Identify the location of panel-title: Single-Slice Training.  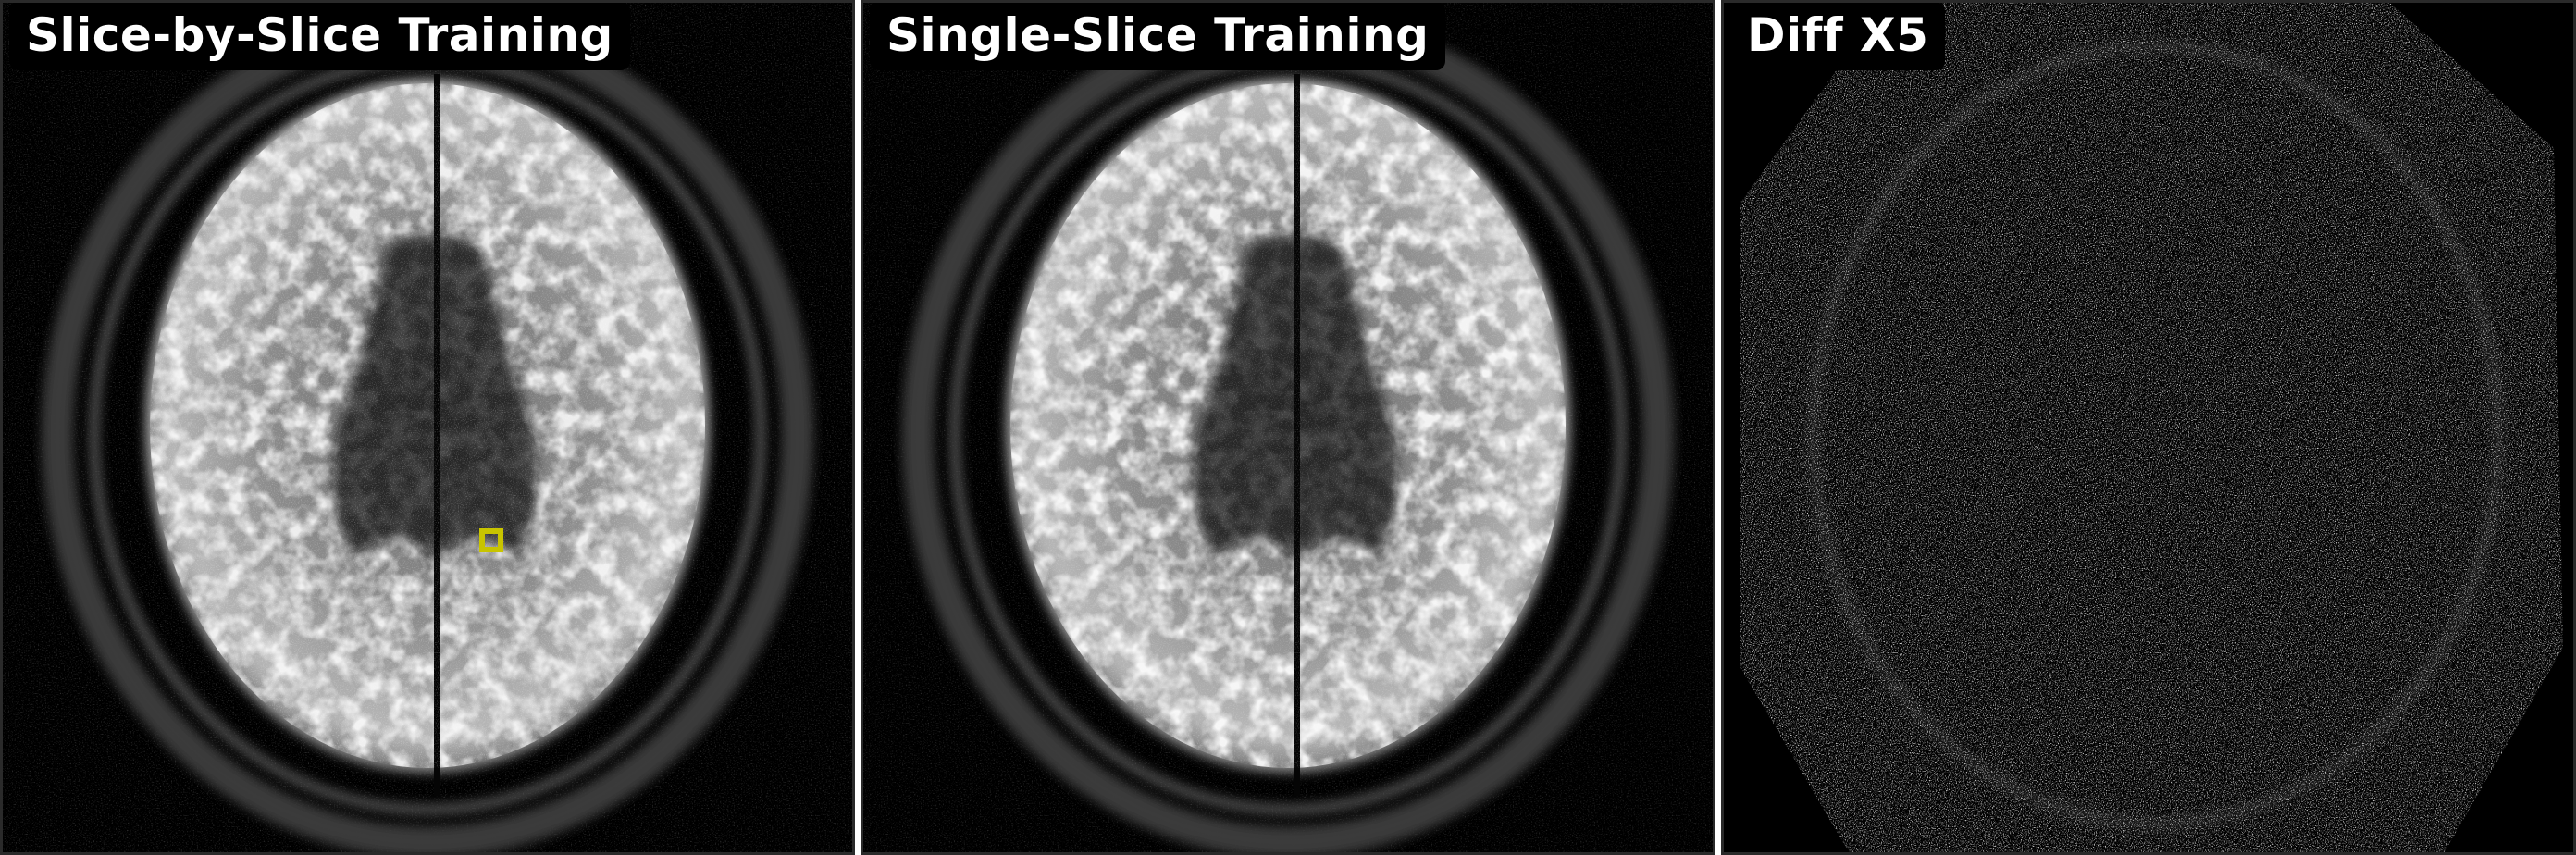
(1158, 36).